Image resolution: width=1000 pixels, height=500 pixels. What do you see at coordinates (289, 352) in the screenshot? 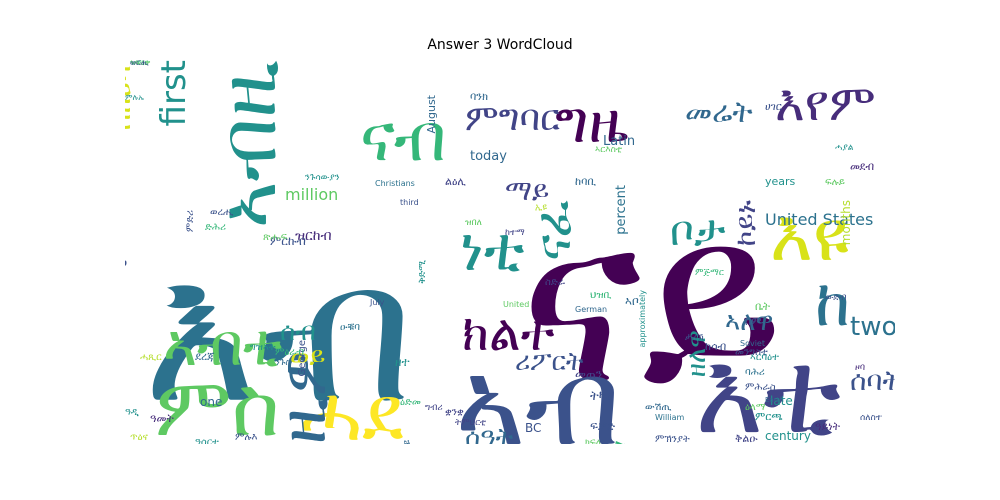
I see `word-99: ምዕራብ` at bounding box center [289, 352].